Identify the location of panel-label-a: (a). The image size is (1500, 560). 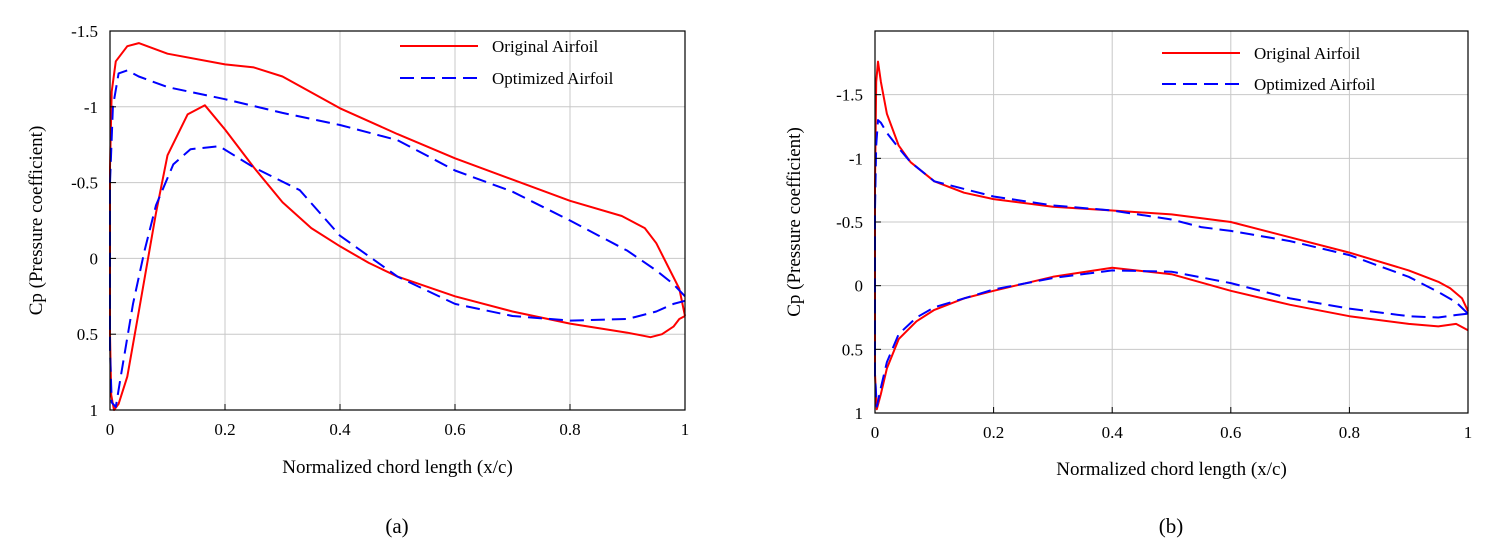
(396, 526).